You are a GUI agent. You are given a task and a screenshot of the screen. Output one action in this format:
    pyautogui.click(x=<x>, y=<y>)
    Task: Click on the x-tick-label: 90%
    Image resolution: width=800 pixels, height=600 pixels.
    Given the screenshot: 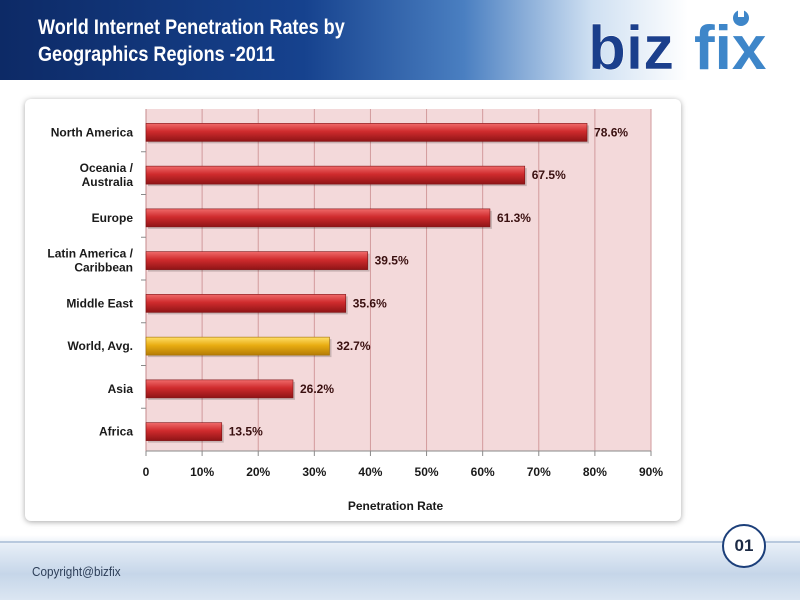 What is the action you would take?
    pyautogui.click(x=651, y=472)
    